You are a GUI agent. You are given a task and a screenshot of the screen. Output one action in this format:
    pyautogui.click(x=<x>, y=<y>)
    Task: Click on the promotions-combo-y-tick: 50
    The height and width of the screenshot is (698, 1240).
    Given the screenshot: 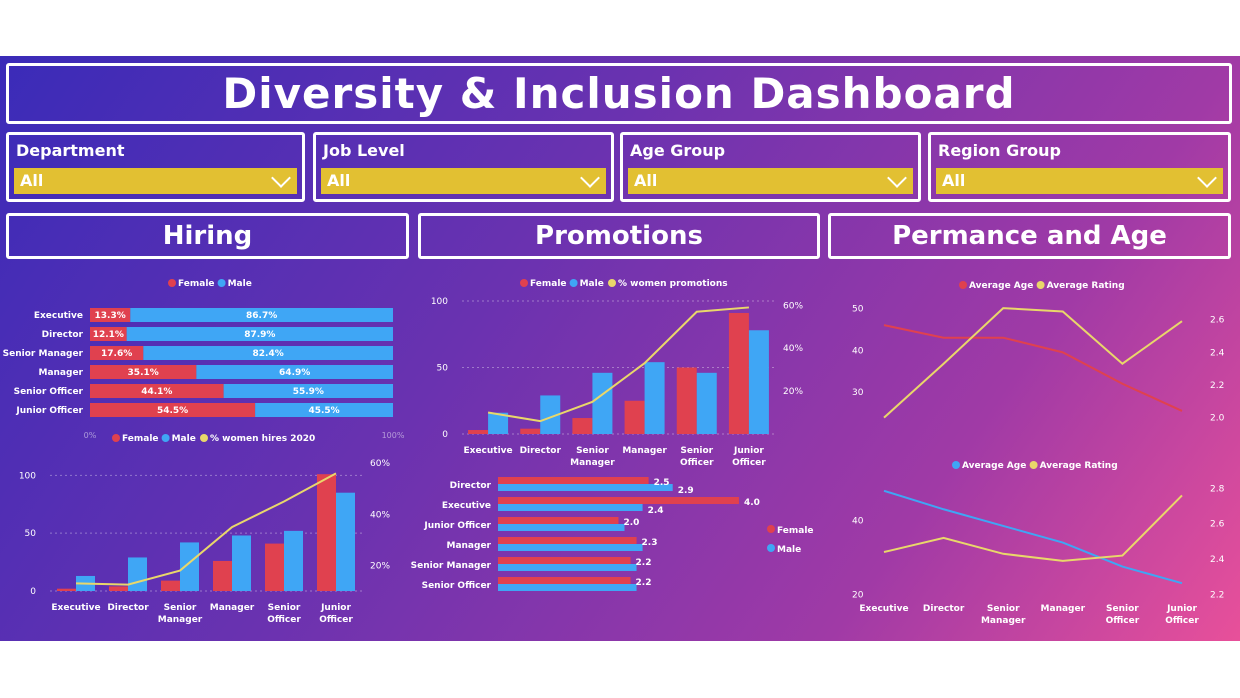 What is the action you would take?
    pyautogui.click(x=443, y=369)
    